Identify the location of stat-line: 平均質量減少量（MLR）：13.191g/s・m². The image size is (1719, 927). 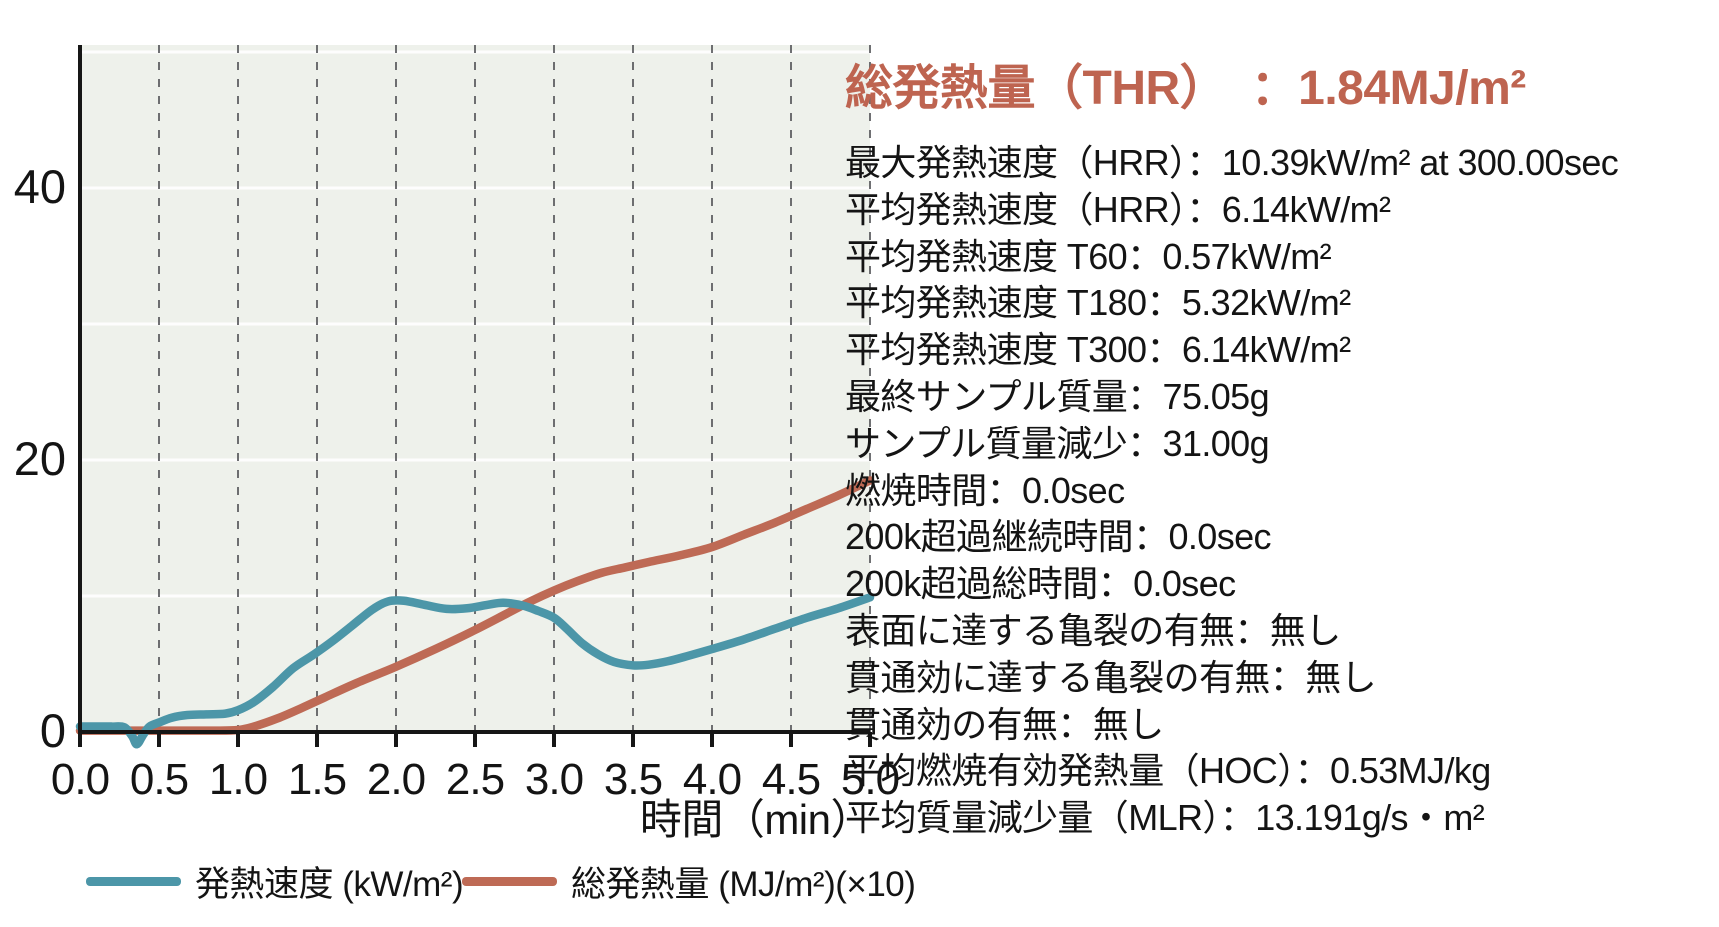
(1165, 818).